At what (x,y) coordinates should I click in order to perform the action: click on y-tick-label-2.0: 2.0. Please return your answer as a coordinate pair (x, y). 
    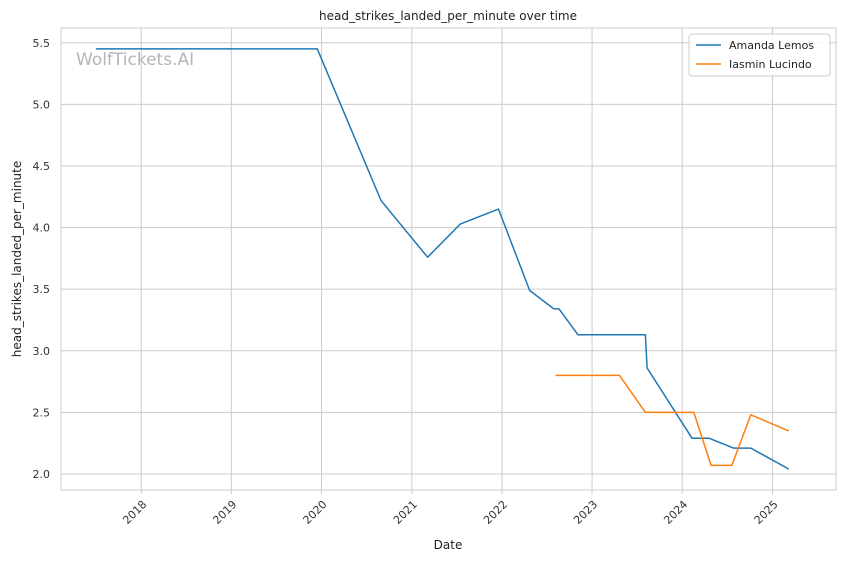
    Looking at the image, I should click on (42, 474).